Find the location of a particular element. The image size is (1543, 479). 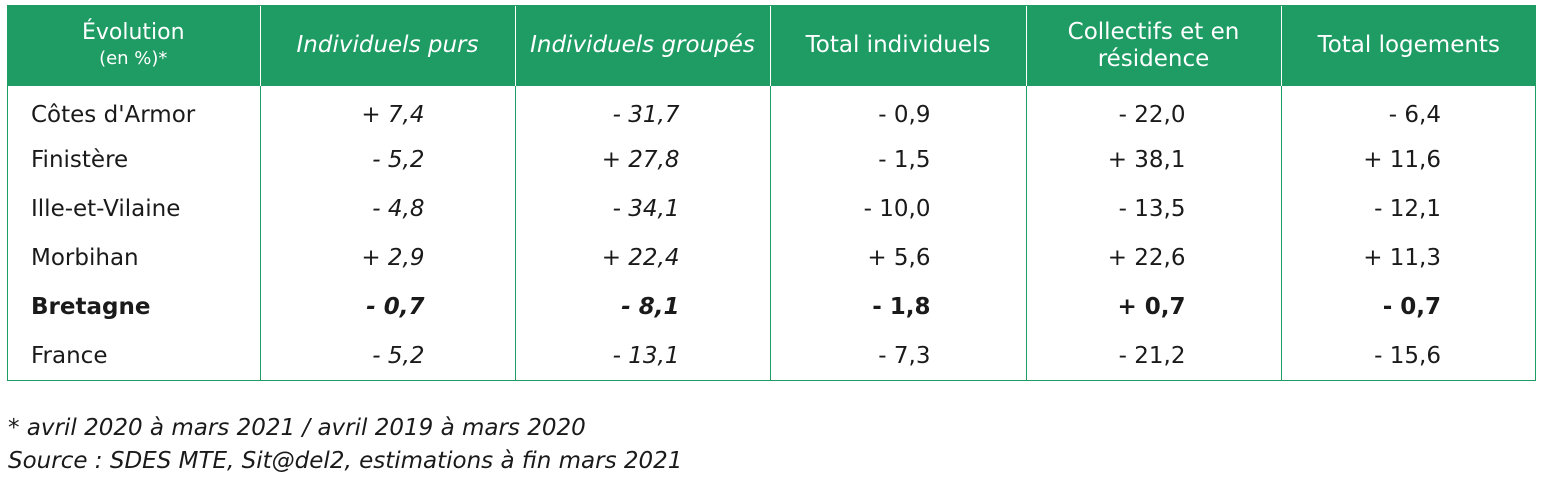

header-total-logements: Total logements is located at coordinates (1408, 45).